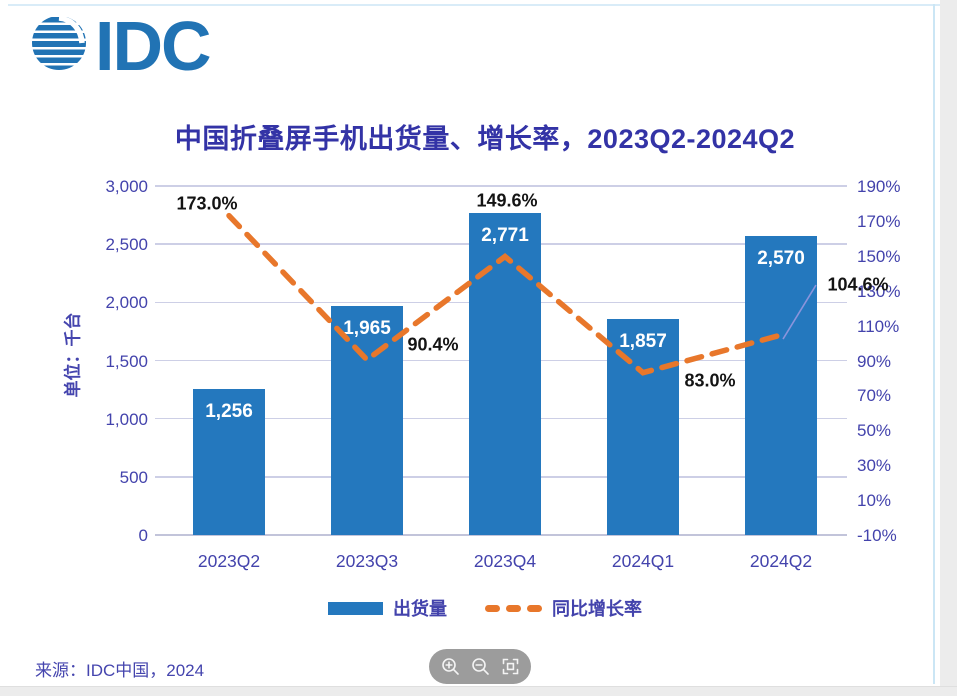 This screenshot has width=957, height=696. I want to click on fit-view-icon, so click(510, 667).